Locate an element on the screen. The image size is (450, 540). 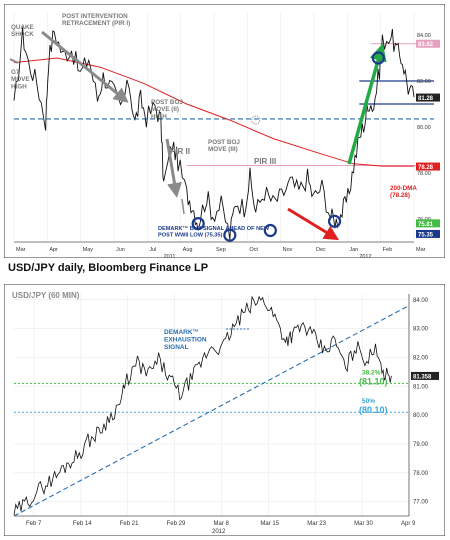
hourly-x-tick-label: Feb 29 is located at coordinates (176, 524).